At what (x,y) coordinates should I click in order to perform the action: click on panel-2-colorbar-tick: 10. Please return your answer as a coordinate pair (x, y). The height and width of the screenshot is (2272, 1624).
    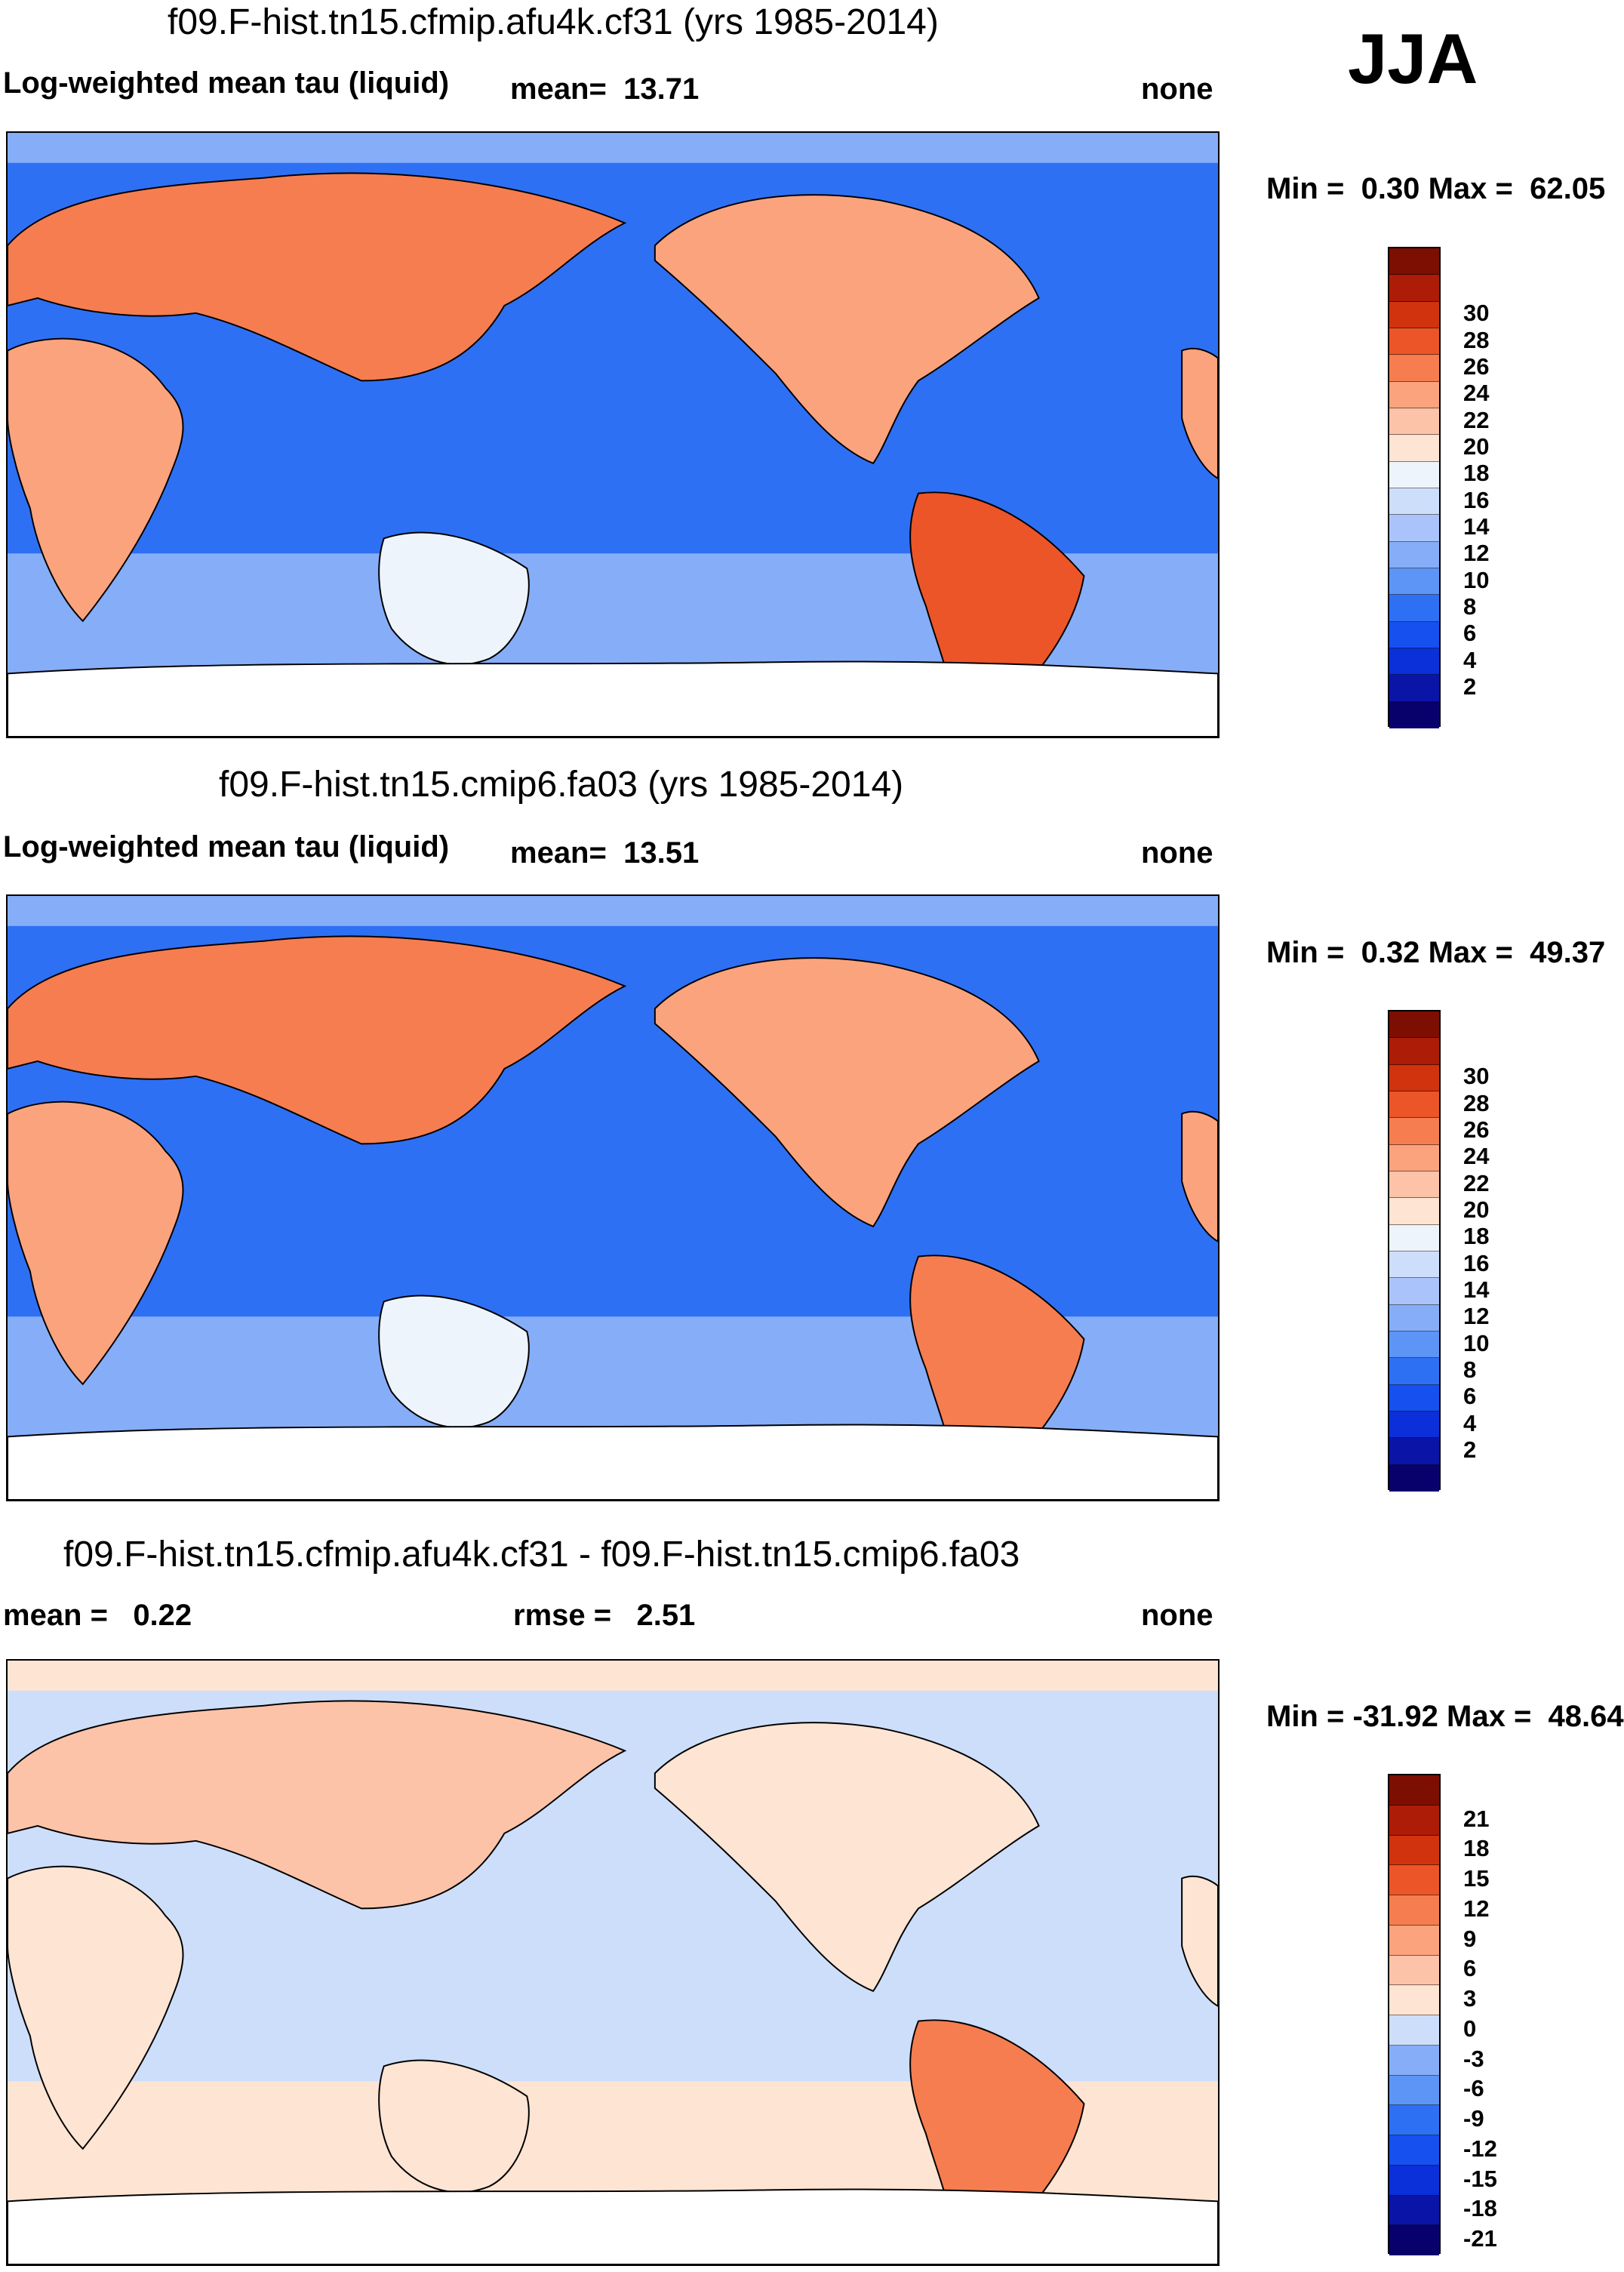
    Looking at the image, I should click on (1476, 1342).